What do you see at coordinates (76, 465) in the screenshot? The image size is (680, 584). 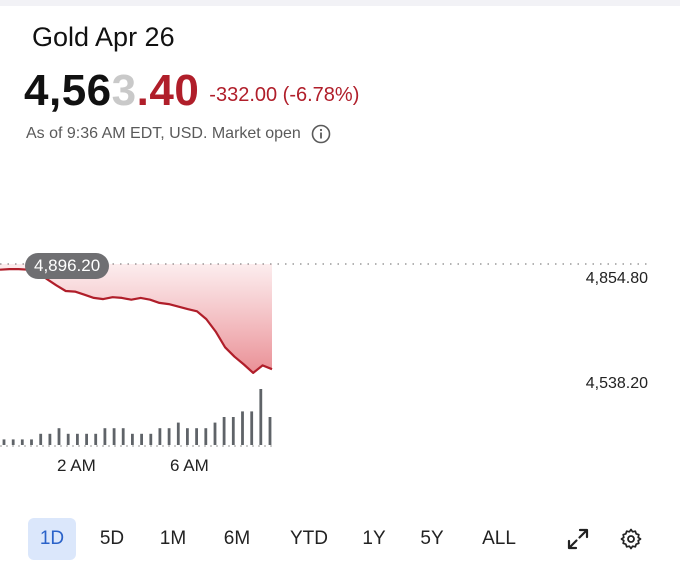 I see `x-label-2am: 2 AM` at bounding box center [76, 465].